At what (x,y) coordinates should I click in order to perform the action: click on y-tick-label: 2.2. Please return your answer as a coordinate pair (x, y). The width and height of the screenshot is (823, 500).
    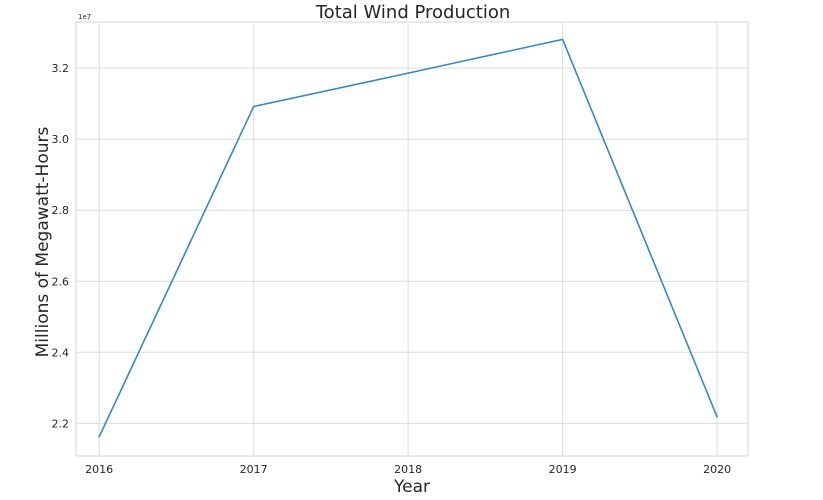
    Looking at the image, I should click on (61, 423).